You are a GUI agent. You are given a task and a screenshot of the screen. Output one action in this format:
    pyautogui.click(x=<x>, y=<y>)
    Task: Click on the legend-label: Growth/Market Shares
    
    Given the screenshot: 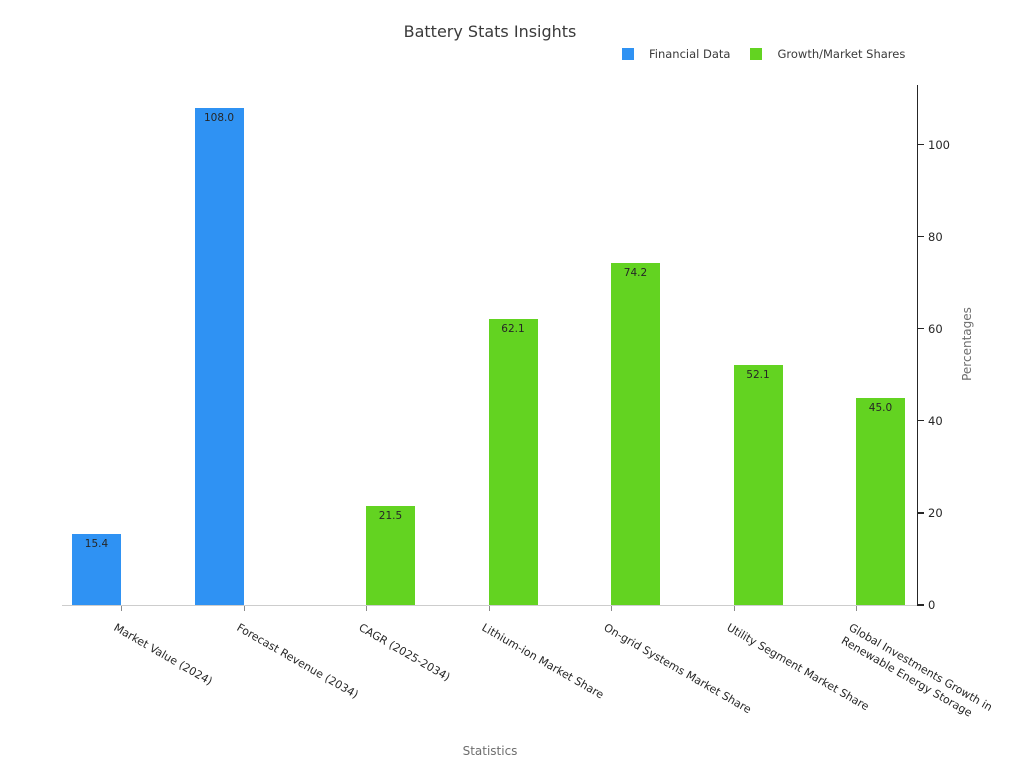 What is the action you would take?
    pyautogui.click(x=841, y=54)
    